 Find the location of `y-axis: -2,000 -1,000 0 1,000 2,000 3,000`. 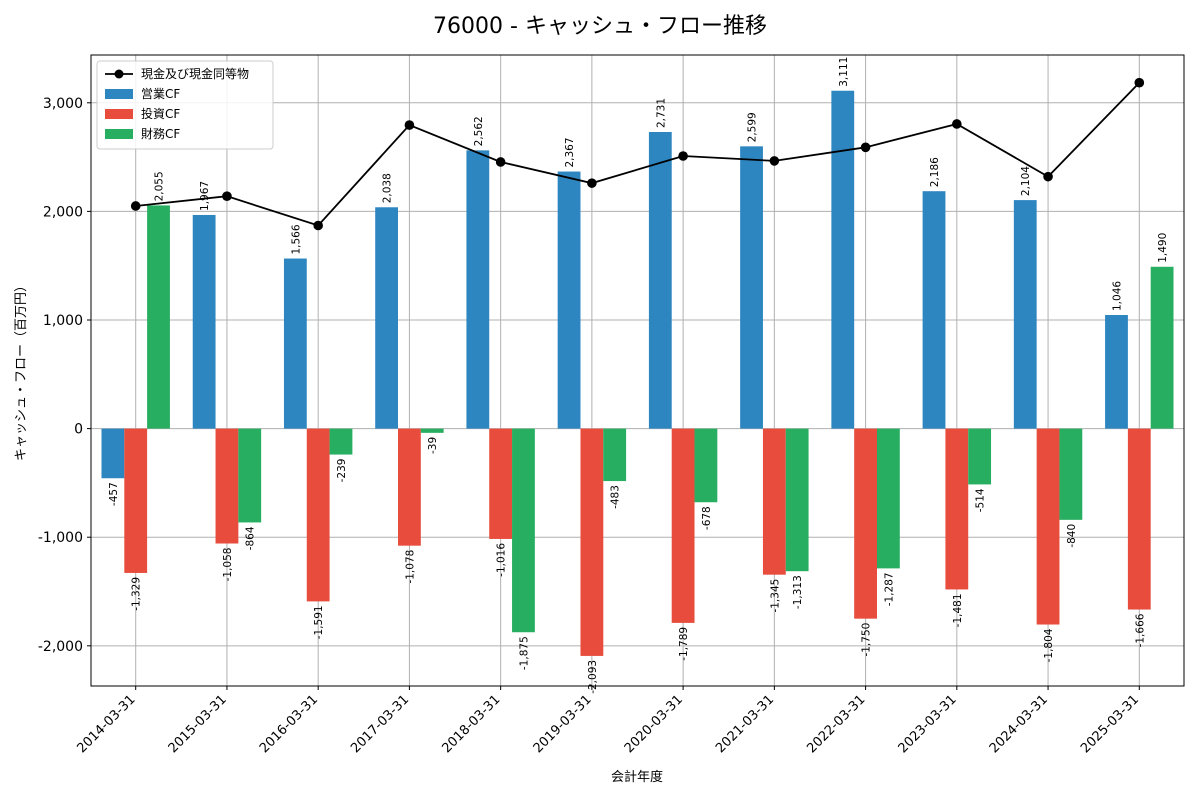

y-axis: -2,000 -1,000 0 1,000 2,000 3,000 is located at coordinates (64, 375).